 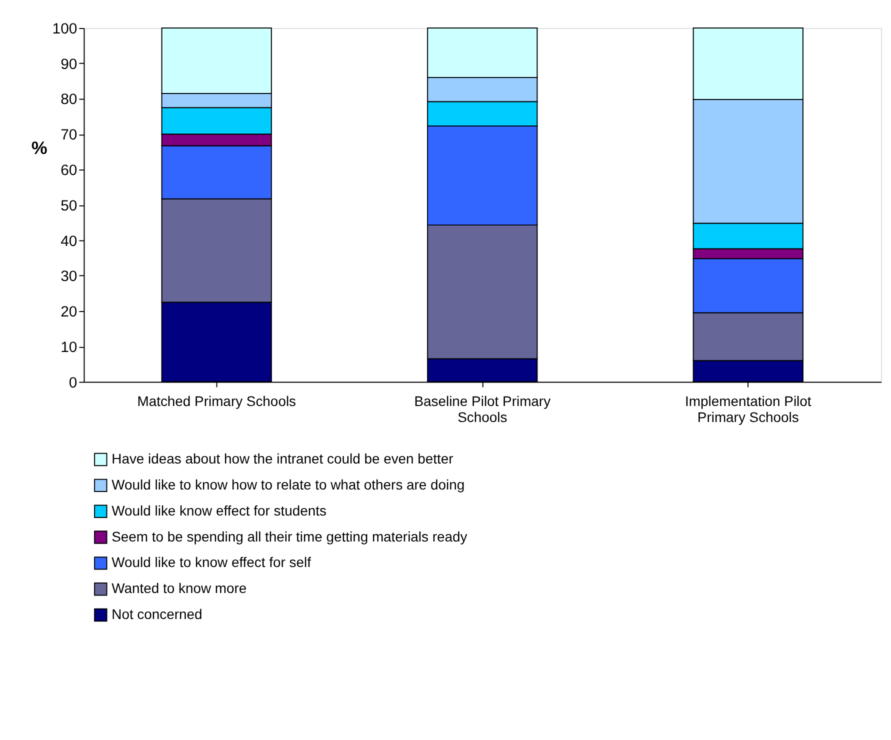 What do you see at coordinates (69, 277) in the screenshot?
I see `y-tick-label: 30` at bounding box center [69, 277].